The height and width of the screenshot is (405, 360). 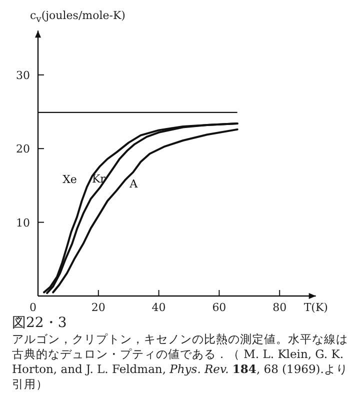 What do you see at coordinates (159, 307) in the screenshot?
I see `x-tick-label: 40` at bounding box center [159, 307].